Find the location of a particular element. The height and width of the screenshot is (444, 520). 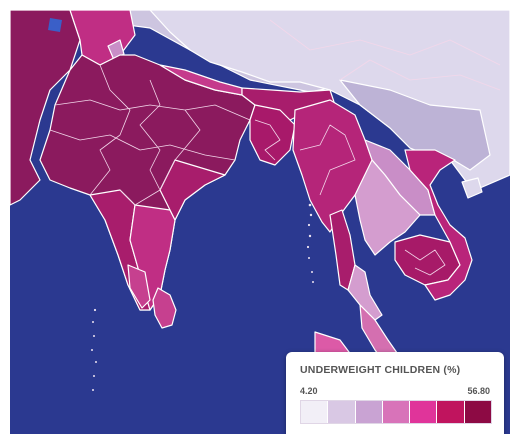

map-legend: UNDERWEIGHT CHILDREN (%) 4.20 56.80 is located at coordinates (395, 393).